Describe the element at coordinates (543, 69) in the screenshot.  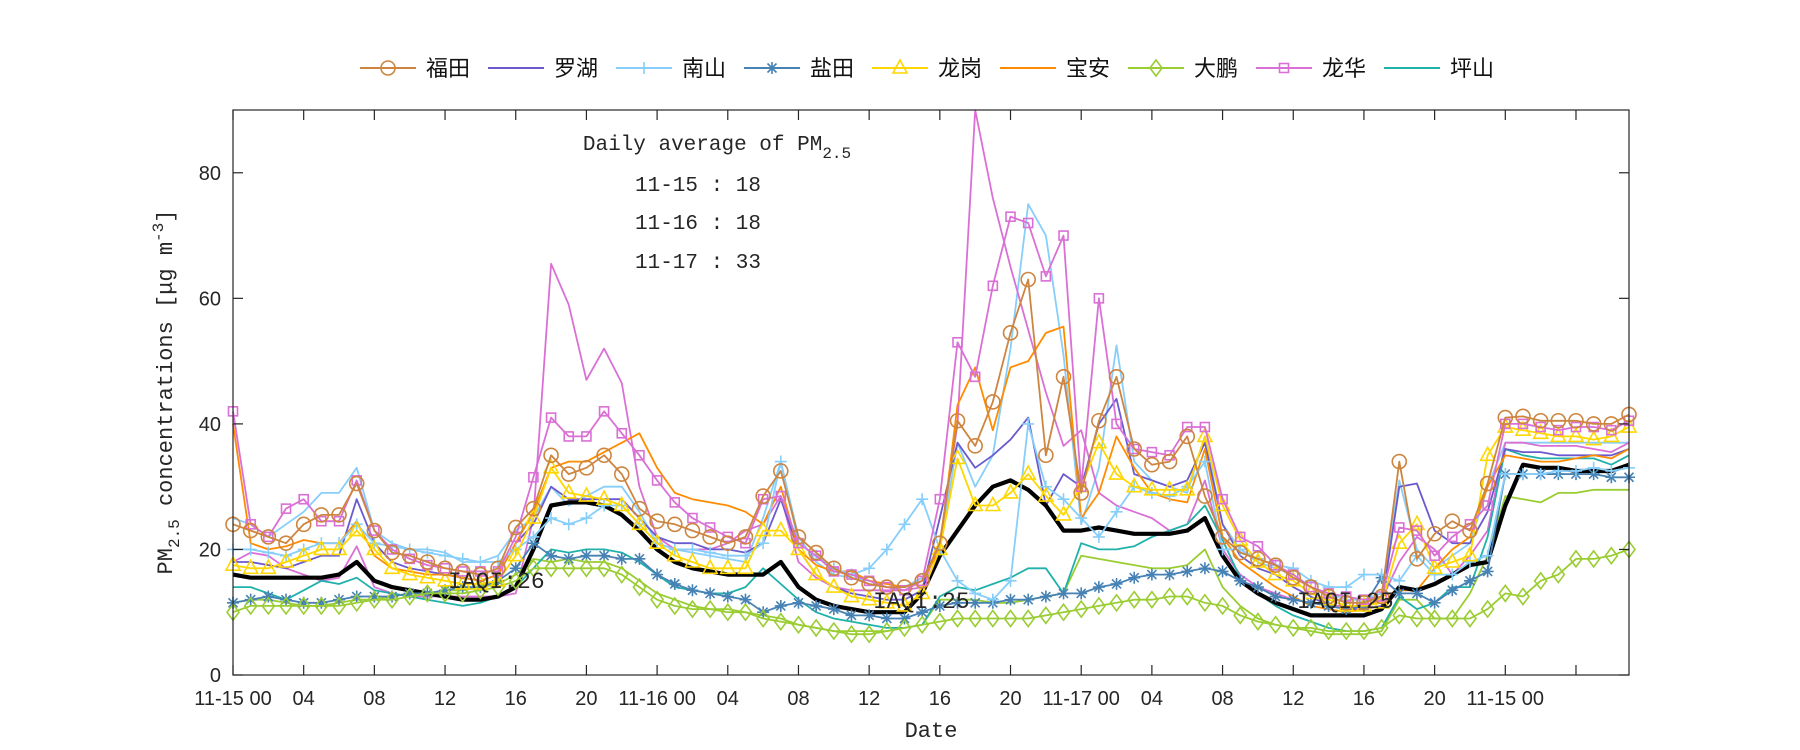
I see `legend-item-e7bd97e6b996: 罗湖` at that location.